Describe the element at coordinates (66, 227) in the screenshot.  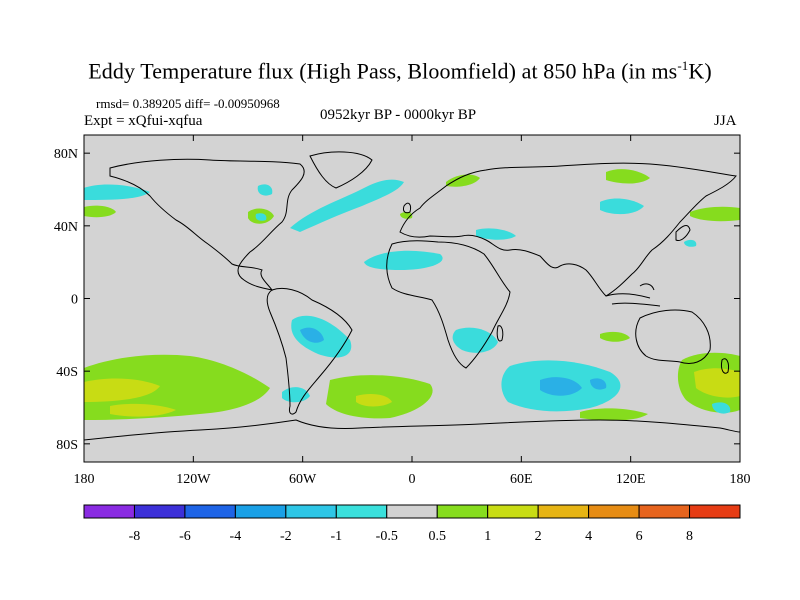
I see `lat-label: 40N` at that location.